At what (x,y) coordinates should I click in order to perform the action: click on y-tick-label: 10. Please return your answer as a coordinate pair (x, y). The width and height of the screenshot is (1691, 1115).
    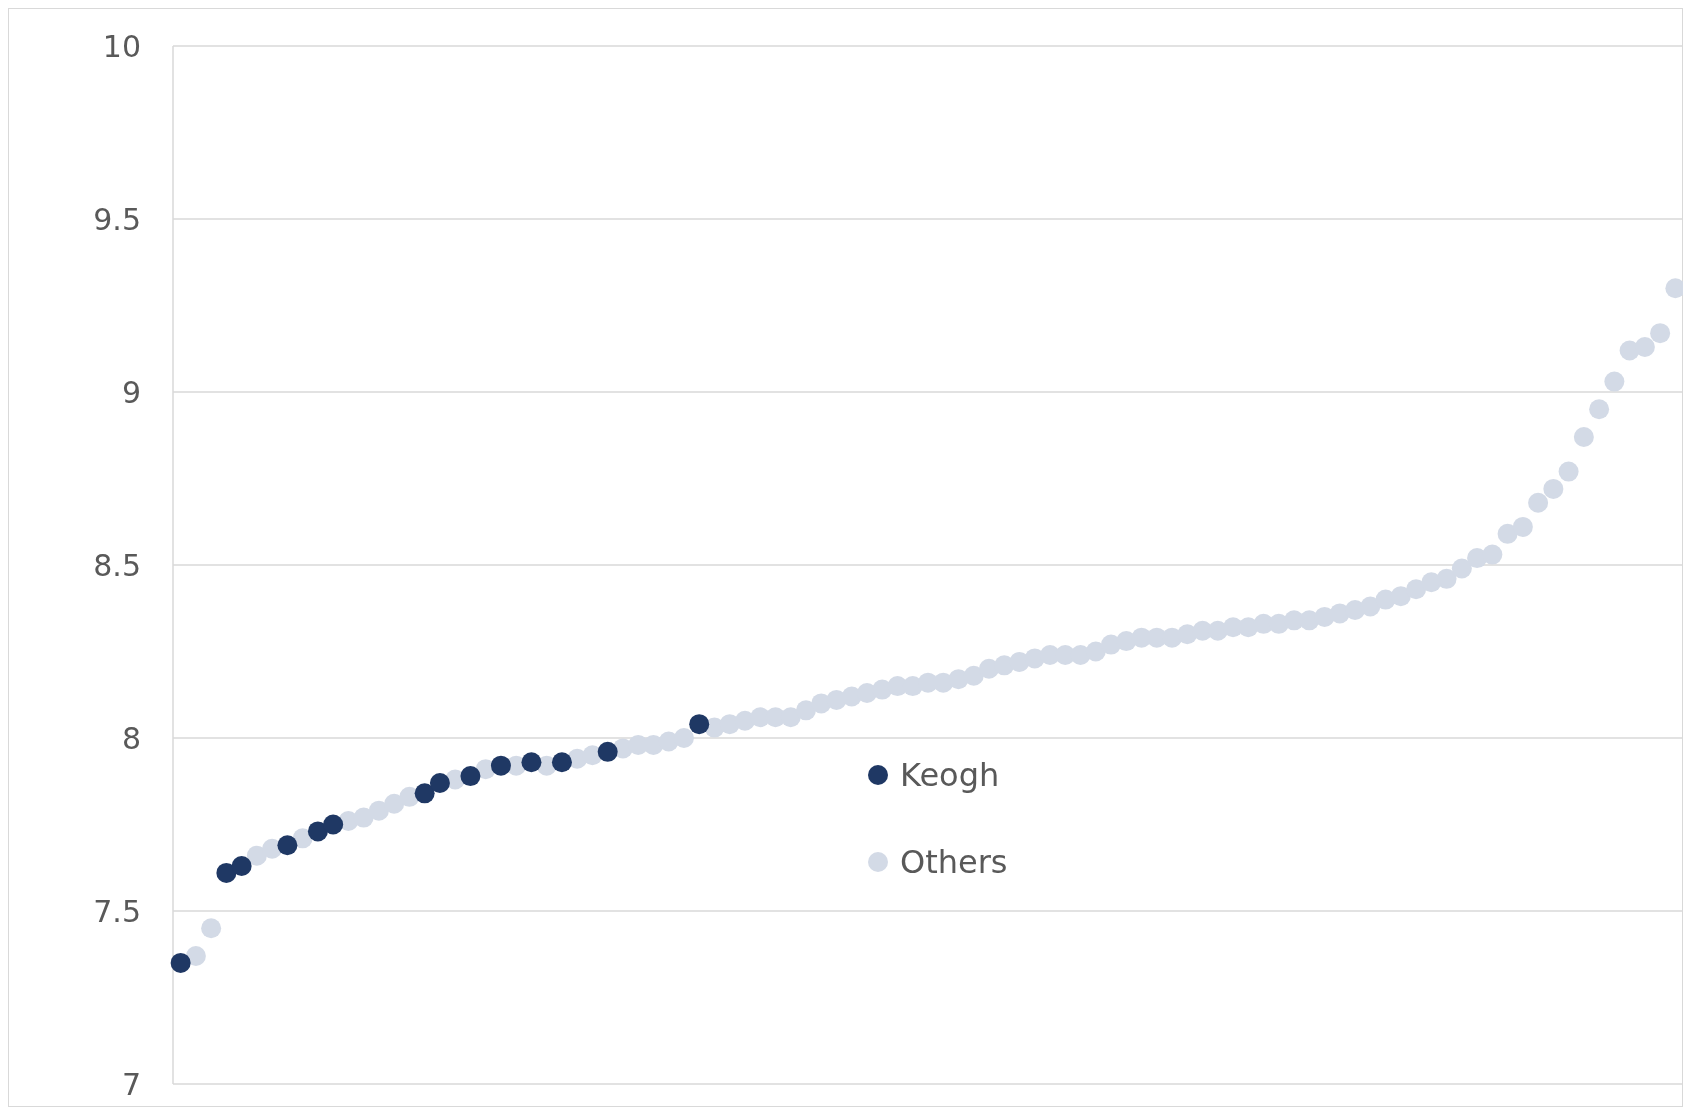
    Looking at the image, I should click on (121, 46).